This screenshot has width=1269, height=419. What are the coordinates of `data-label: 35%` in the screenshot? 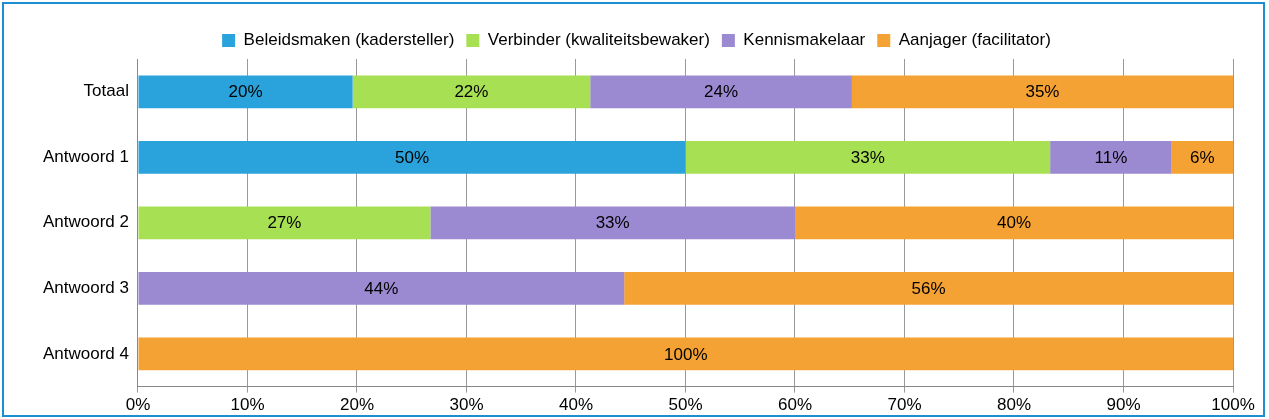 It's located at (1042, 92).